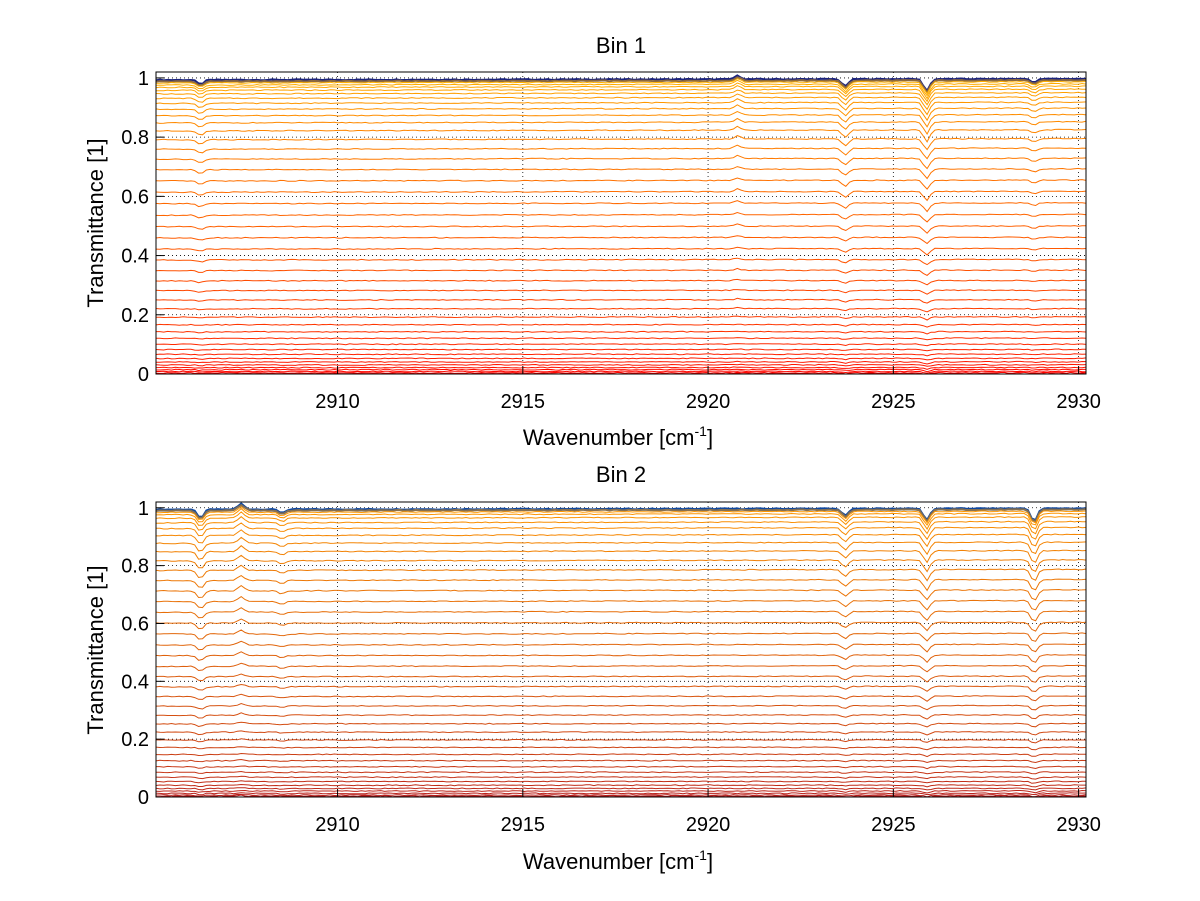 The image size is (1200, 901). Describe the element at coordinates (143, 798) in the screenshot. I see `y-tick-label: 0` at that location.